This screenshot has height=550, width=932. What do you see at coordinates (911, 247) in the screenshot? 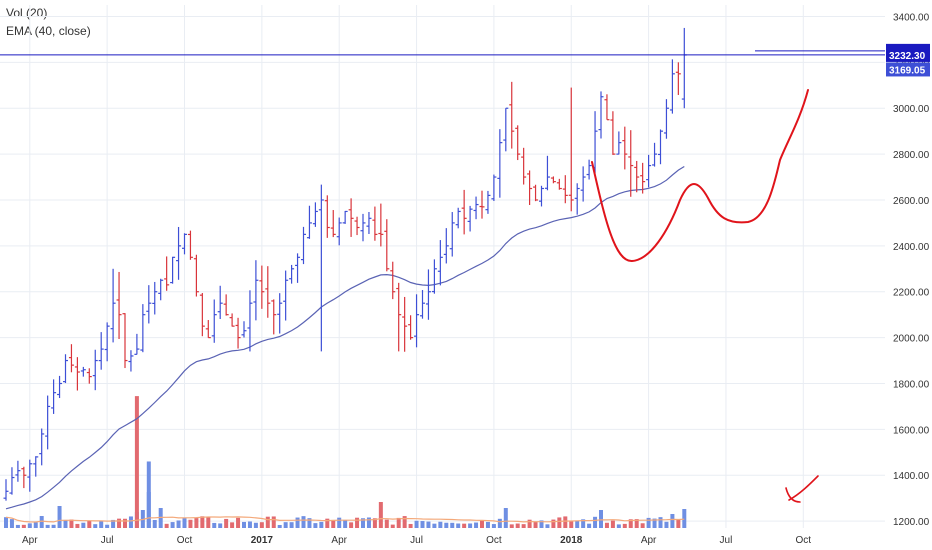
I see `y-tick-label: 2400.00` at bounding box center [911, 247].